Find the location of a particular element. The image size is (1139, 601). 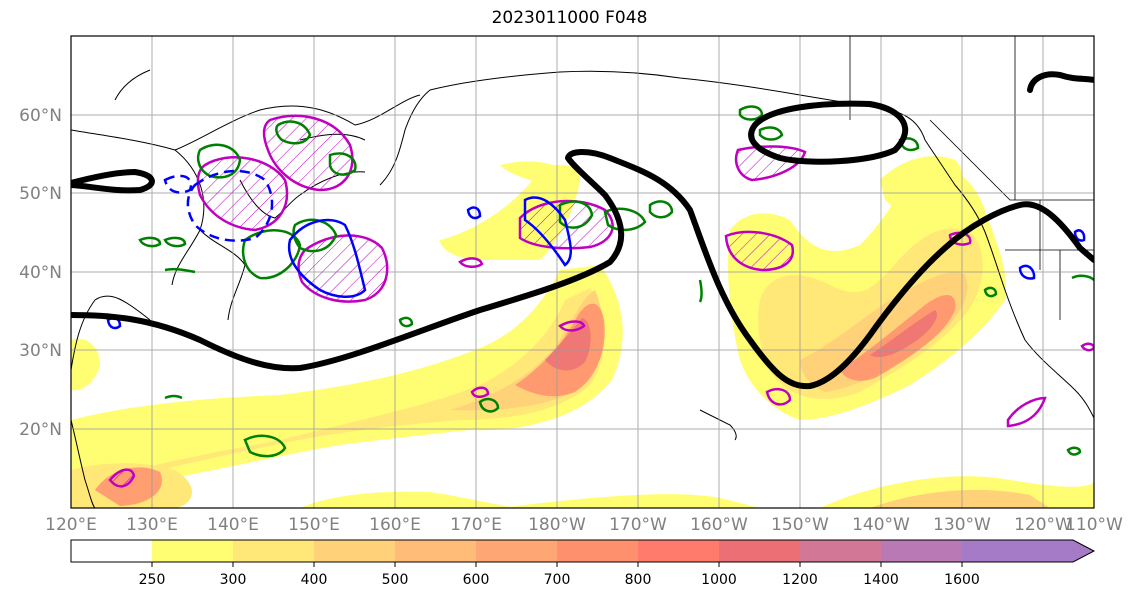

lon-label: 170°E is located at coordinates (476, 525).